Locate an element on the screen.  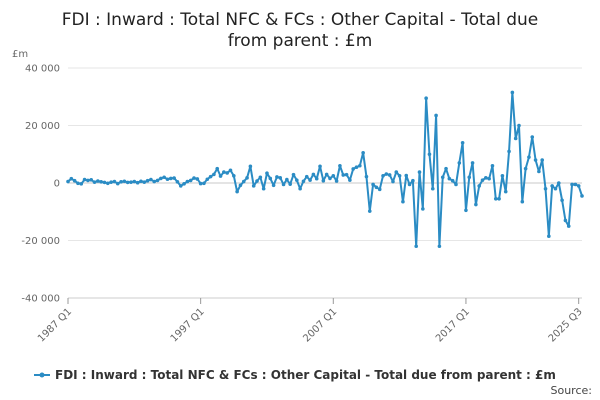
x-tick-label: 2025 Q3 is located at coordinates (566, 325).